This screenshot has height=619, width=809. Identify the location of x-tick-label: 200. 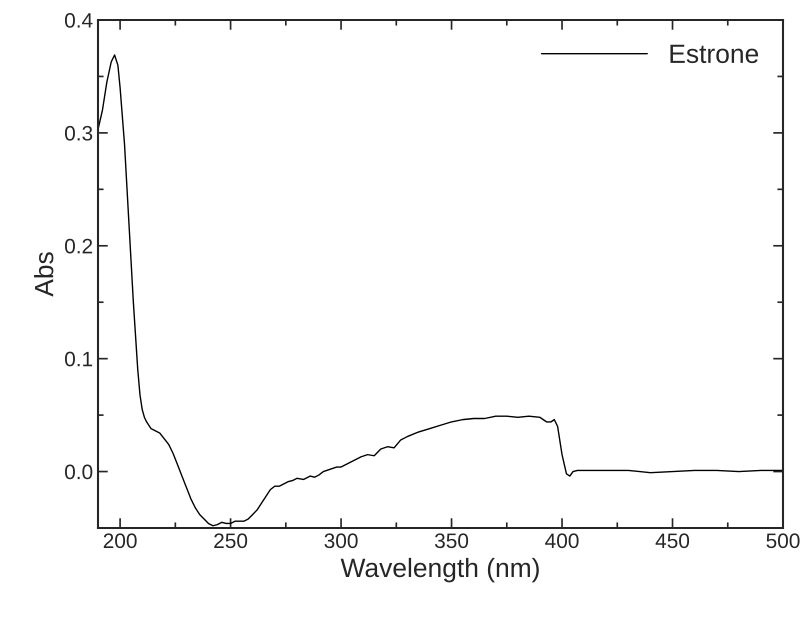
(120, 540).